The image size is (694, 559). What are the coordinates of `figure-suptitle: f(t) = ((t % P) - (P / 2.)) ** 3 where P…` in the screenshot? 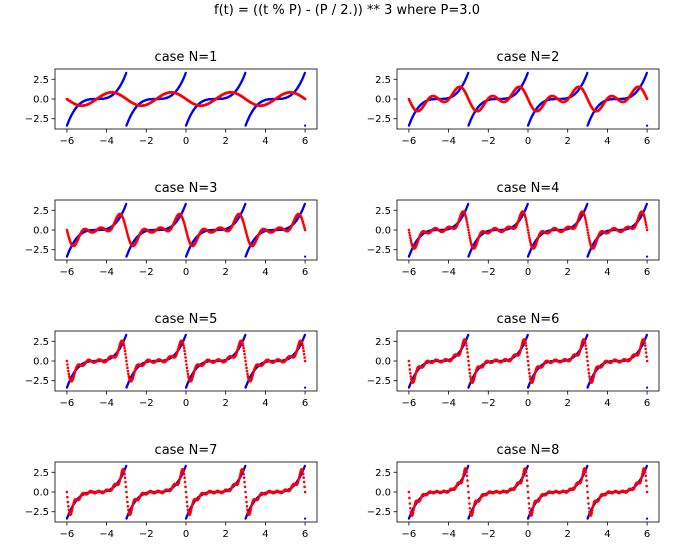 It's located at (347, 10).